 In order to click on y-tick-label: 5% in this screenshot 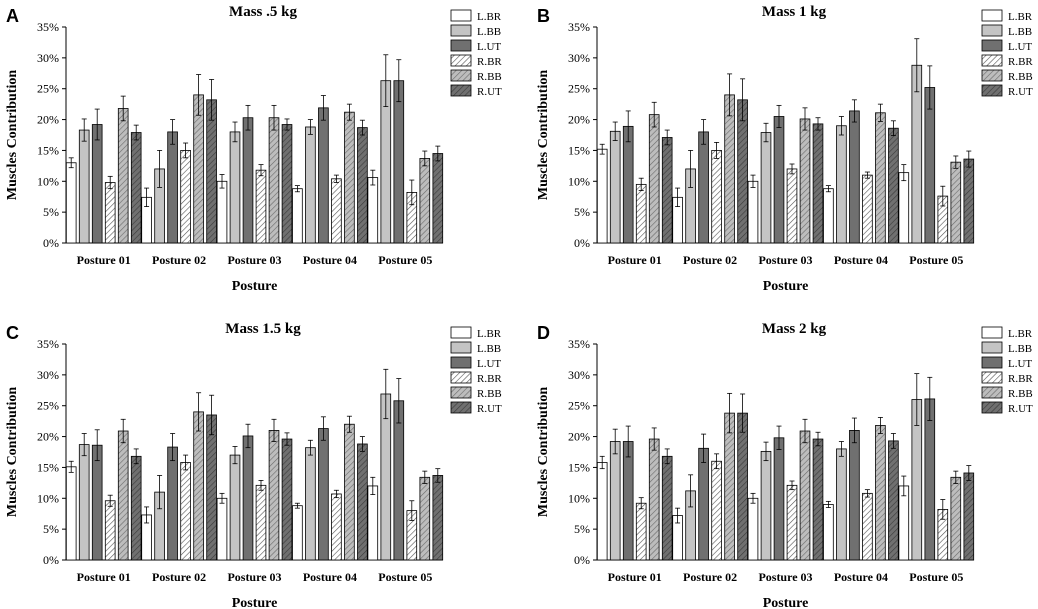, I will do `click(582, 212)`.